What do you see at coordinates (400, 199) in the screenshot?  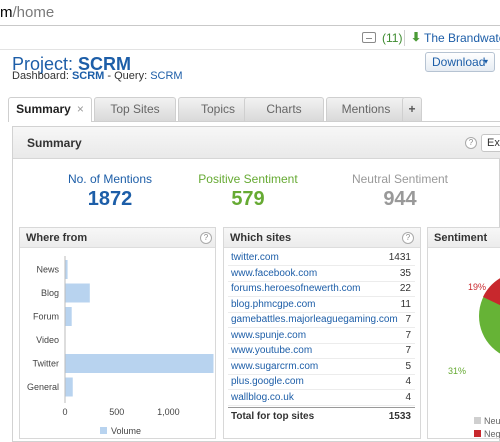 I see `stat-neutral-value: 944` at bounding box center [400, 199].